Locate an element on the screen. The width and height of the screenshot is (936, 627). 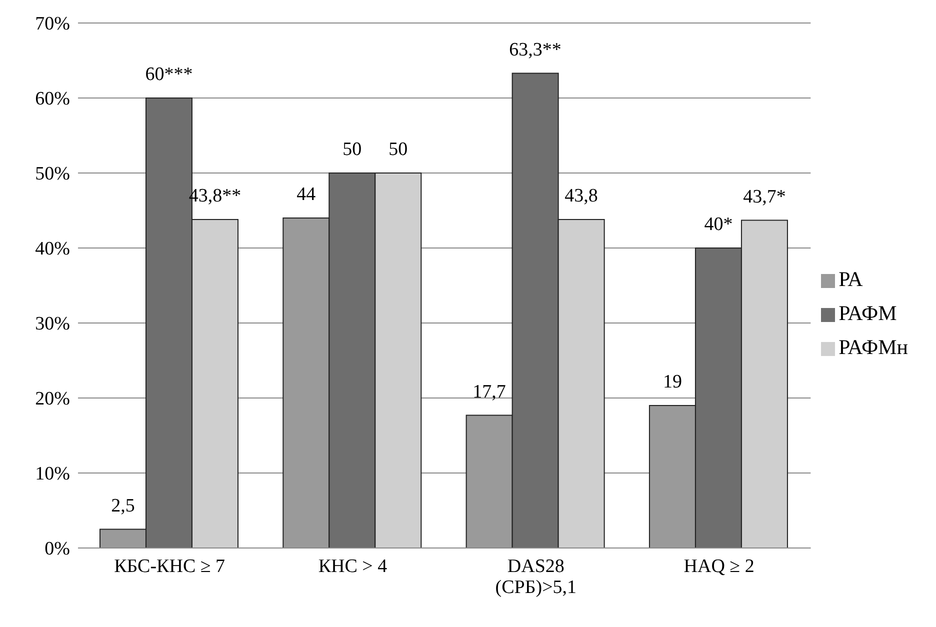
data-label: 2,5 is located at coordinates (123, 505).